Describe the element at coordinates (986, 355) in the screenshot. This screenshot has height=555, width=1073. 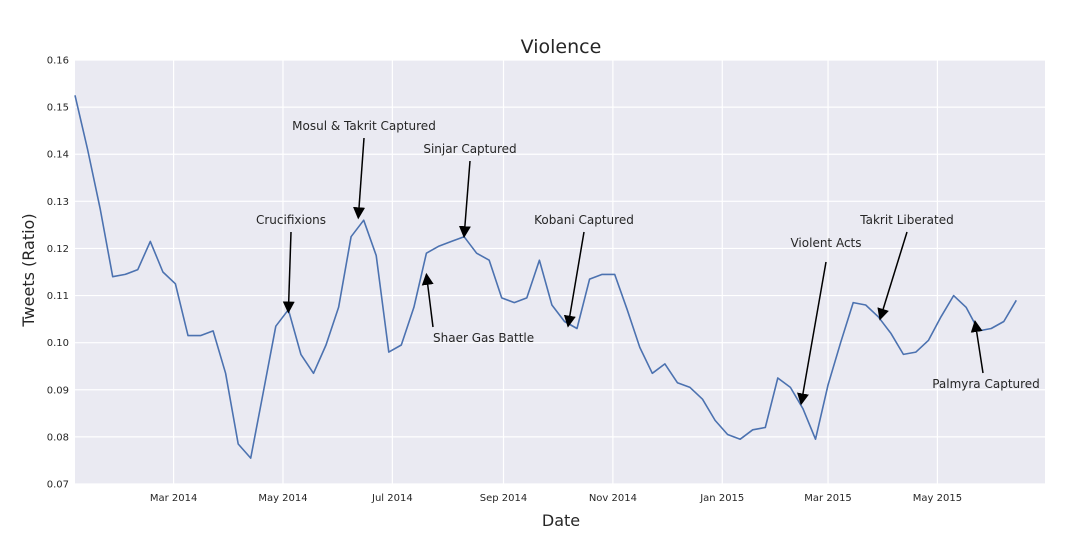
I see `annotation: Palmyra Captured` at that location.